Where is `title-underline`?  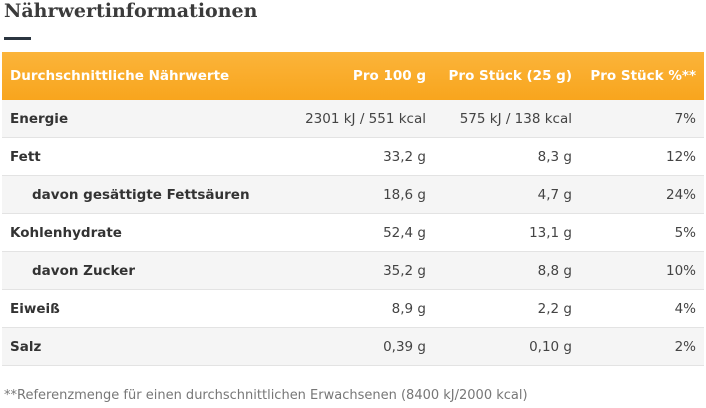
title-underline is located at coordinates (17, 38).